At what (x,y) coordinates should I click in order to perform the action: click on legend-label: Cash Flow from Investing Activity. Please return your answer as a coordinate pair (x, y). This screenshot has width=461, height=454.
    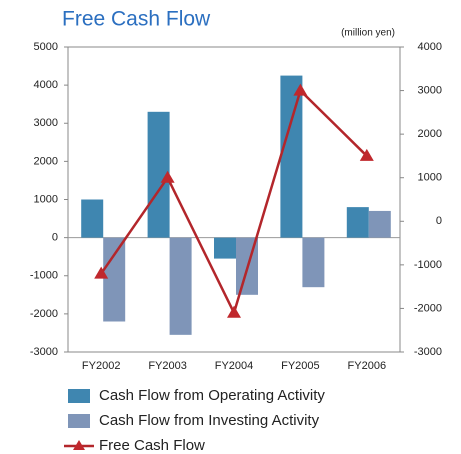
    Looking at the image, I should click on (209, 420).